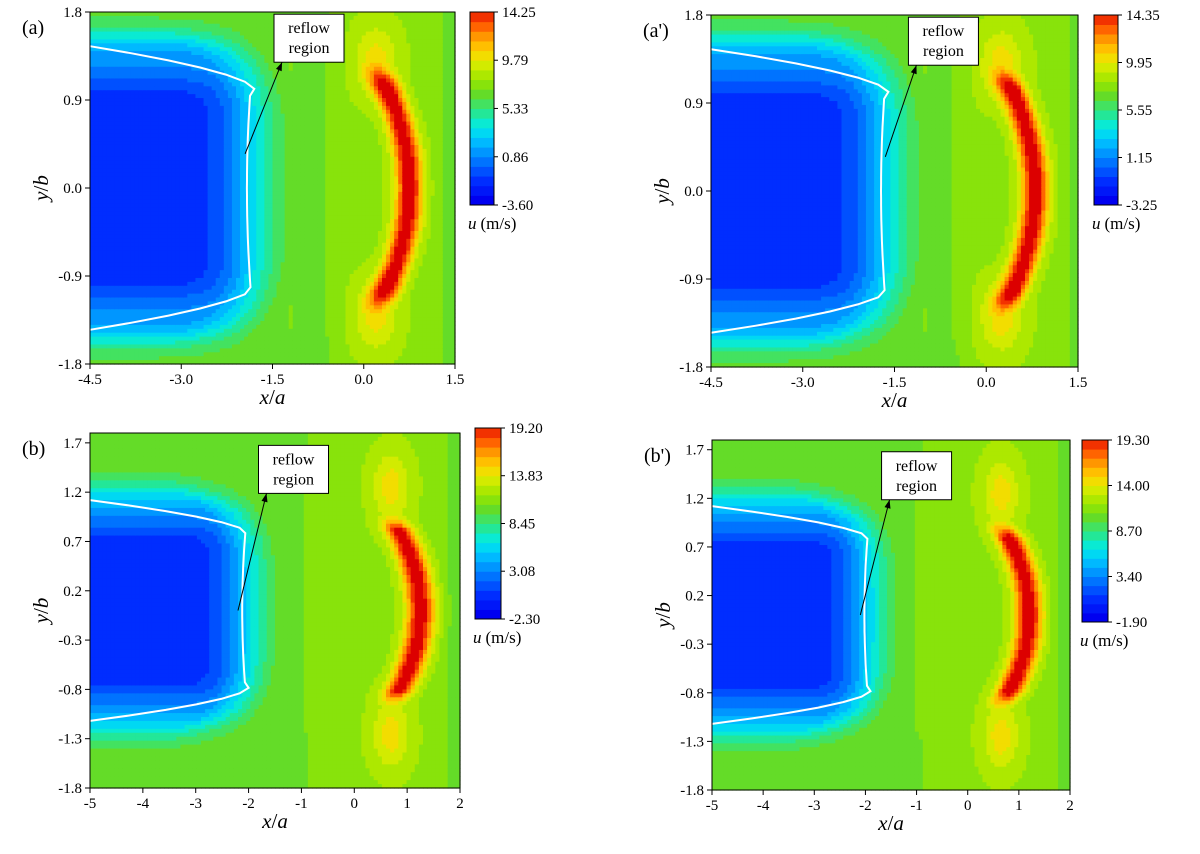 The image size is (1200, 854). What do you see at coordinates (1133, 487) in the screenshot?
I see `colorbar-tick-label: 14.00` at bounding box center [1133, 487].